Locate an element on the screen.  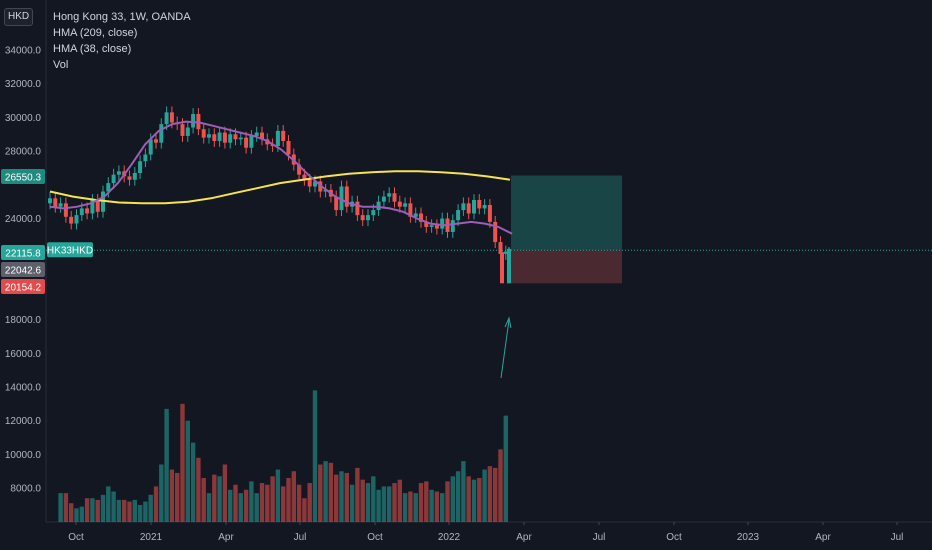
y-tick-label: 12000.0 is located at coordinates (23, 421).